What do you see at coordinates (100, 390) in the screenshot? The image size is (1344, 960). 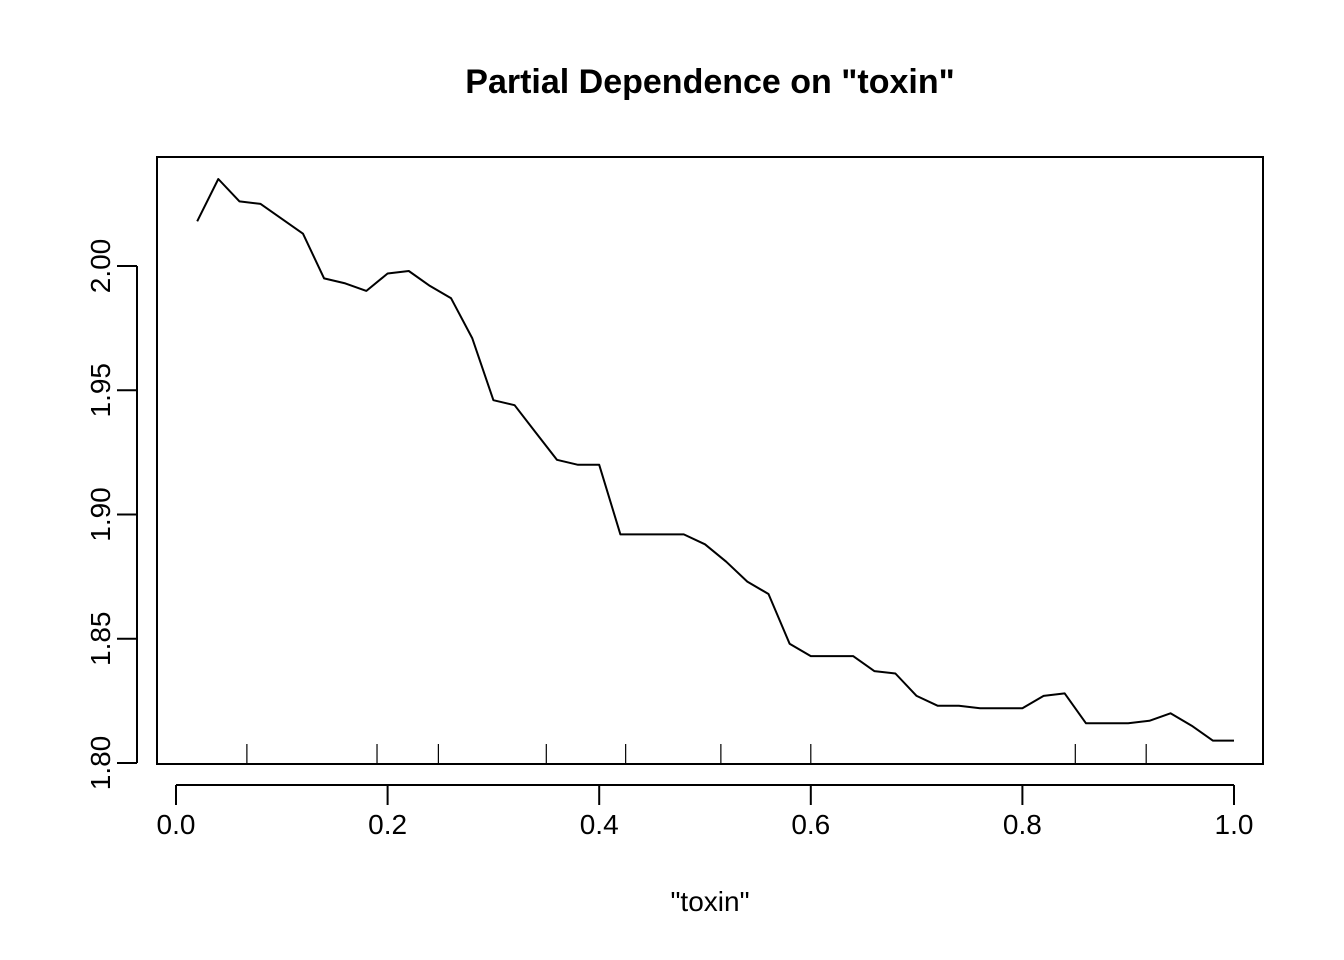 I see `y-tick-label: 1.95` at bounding box center [100, 390].